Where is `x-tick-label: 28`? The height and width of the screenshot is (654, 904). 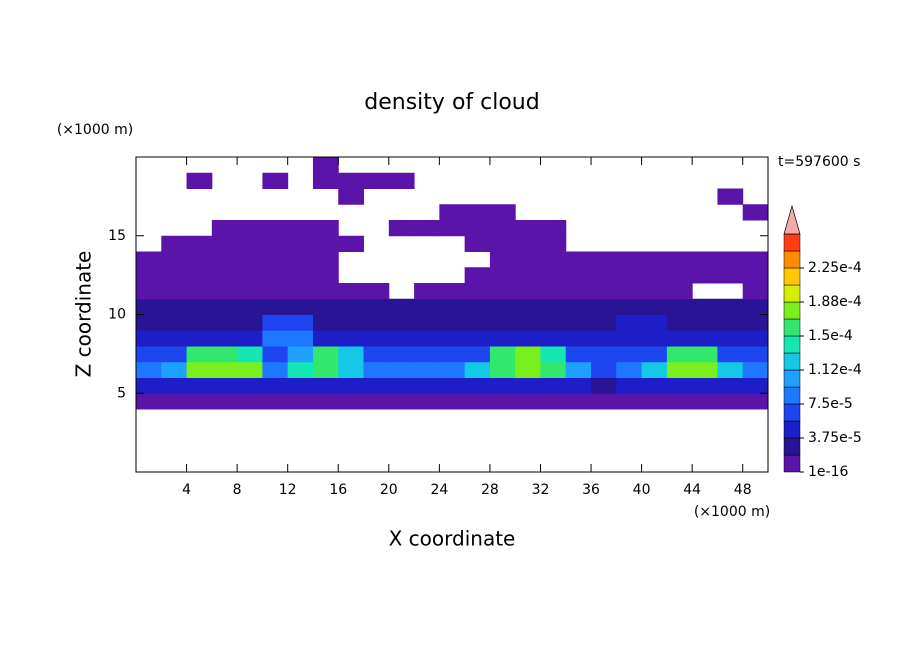
x-tick-label: 28 is located at coordinates (490, 490).